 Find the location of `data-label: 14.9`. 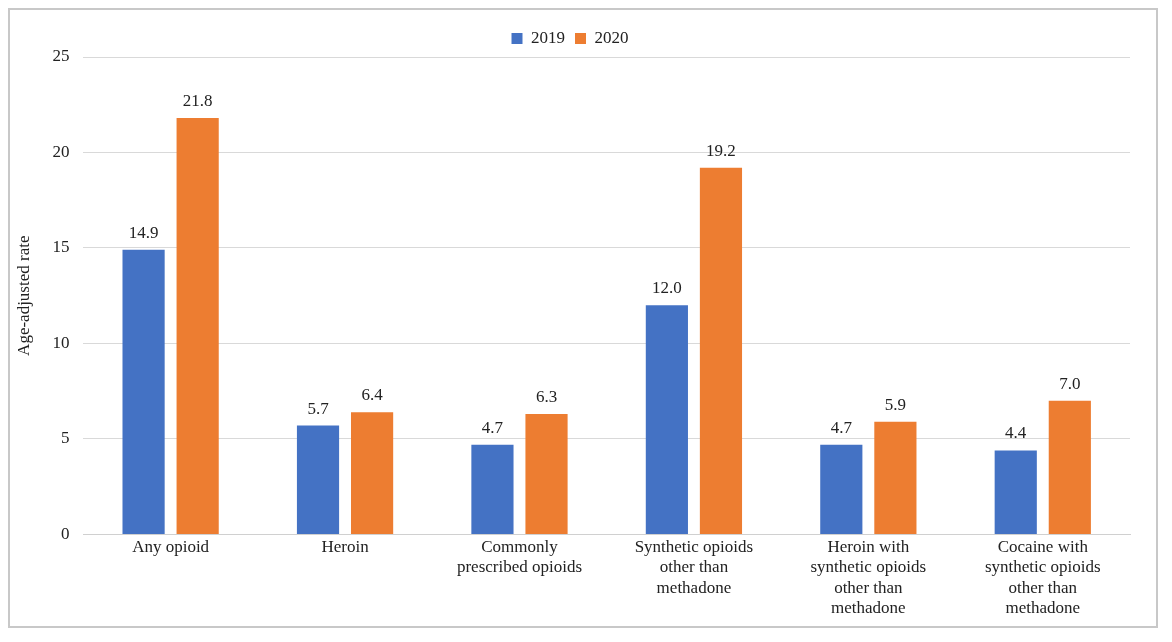

data-label: 14.9 is located at coordinates (143, 232).